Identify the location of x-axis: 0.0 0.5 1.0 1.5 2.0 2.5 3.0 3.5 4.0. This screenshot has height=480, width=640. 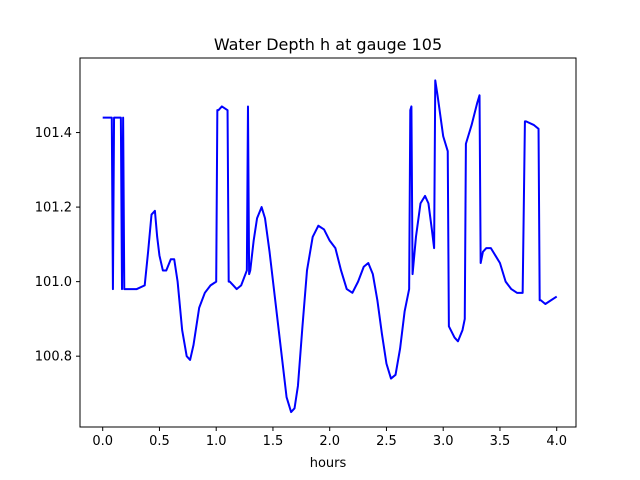
(329, 438).